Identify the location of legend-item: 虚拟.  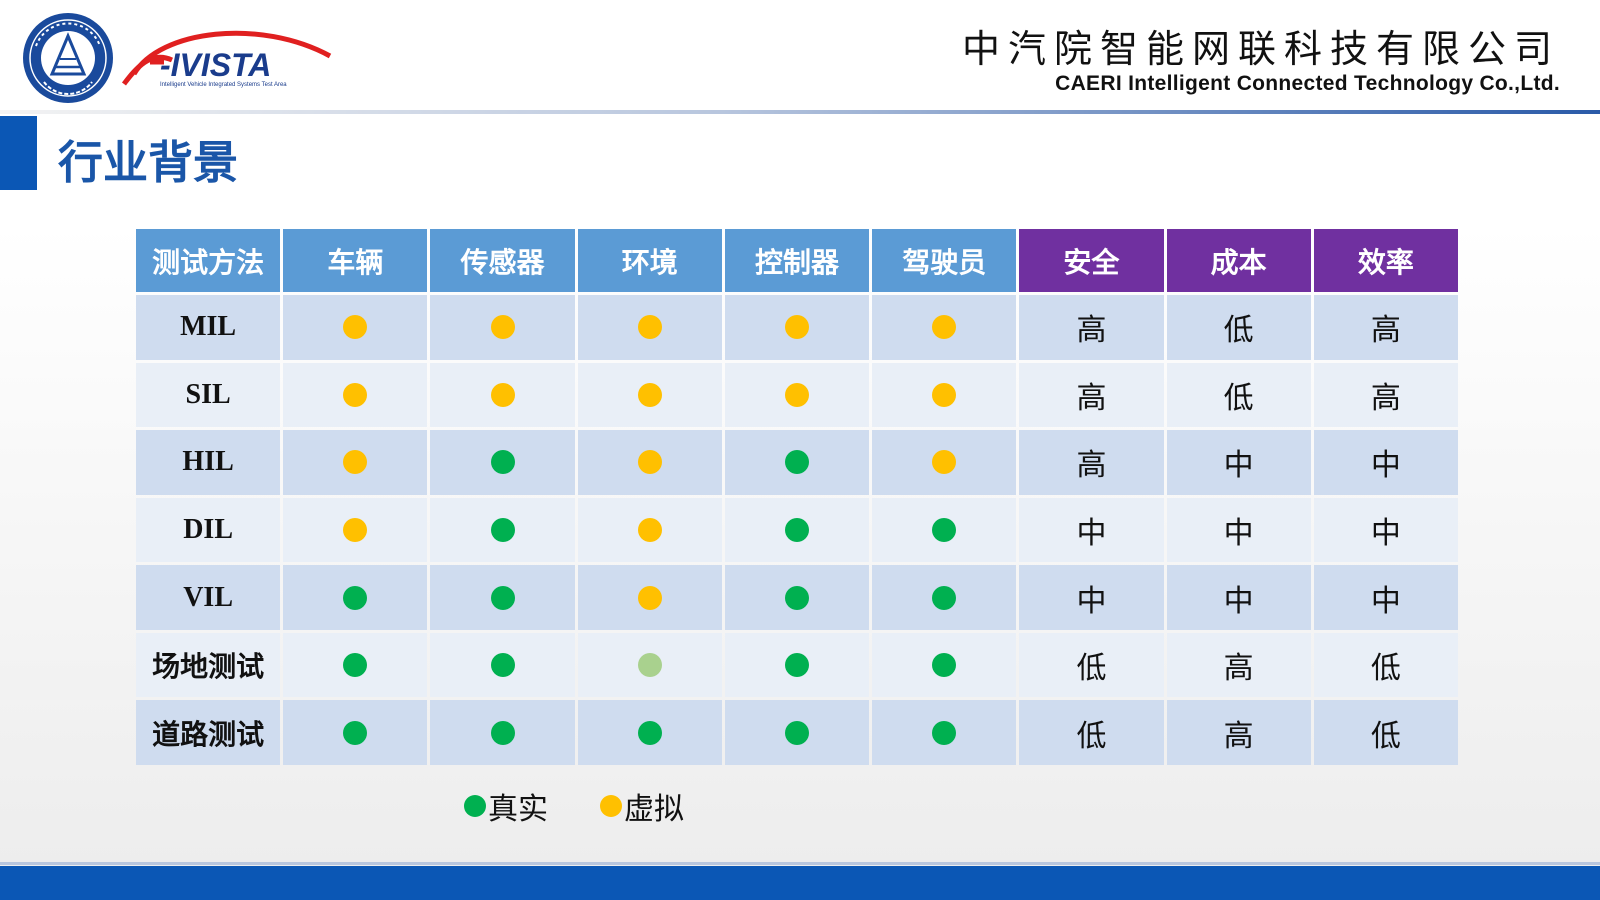
(642, 806).